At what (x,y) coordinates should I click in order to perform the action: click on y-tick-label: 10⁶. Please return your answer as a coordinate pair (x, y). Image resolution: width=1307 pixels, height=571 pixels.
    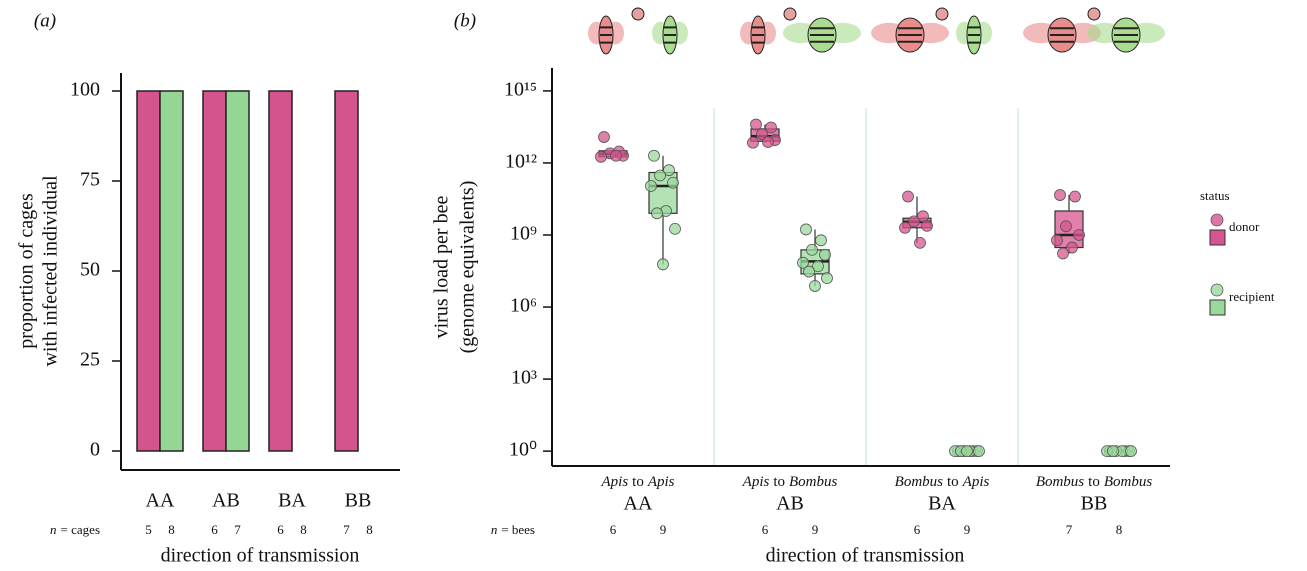
    Looking at the image, I should click on (523, 306).